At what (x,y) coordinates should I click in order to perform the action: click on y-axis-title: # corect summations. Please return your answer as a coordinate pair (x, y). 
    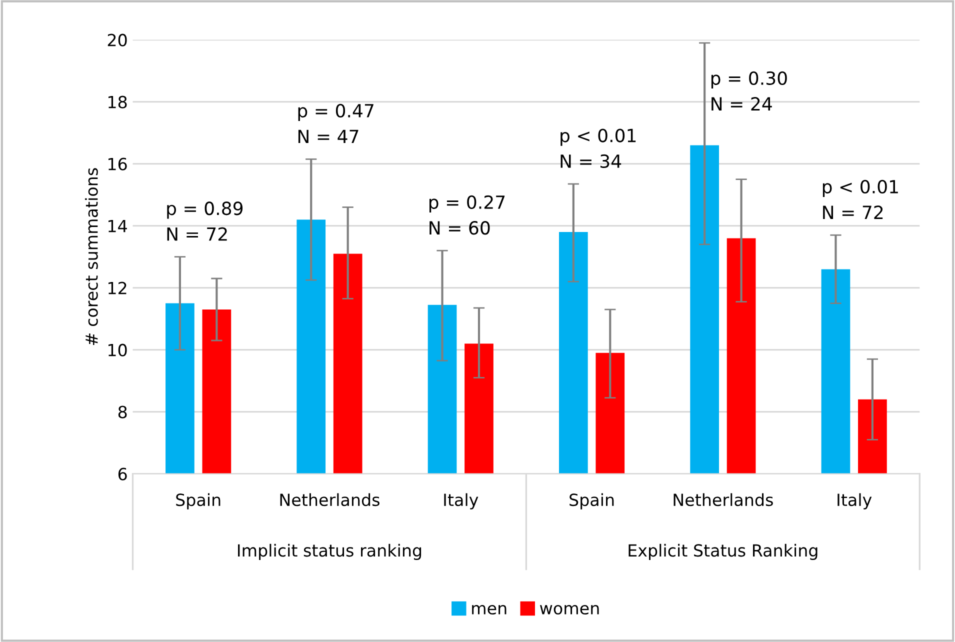
    Looking at the image, I should click on (91, 256).